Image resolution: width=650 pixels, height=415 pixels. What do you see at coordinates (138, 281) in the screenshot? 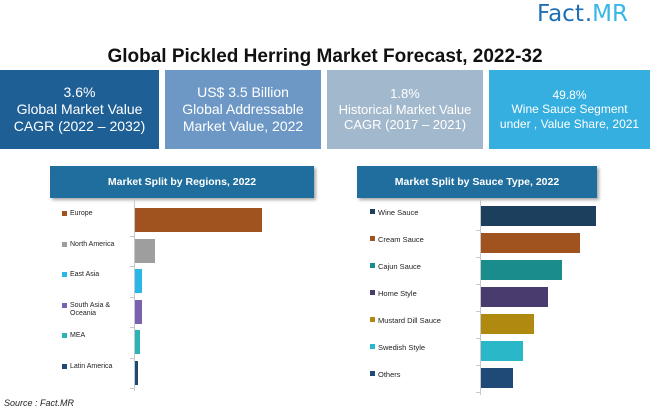
I see `bar-east-asia` at bounding box center [138, 281].